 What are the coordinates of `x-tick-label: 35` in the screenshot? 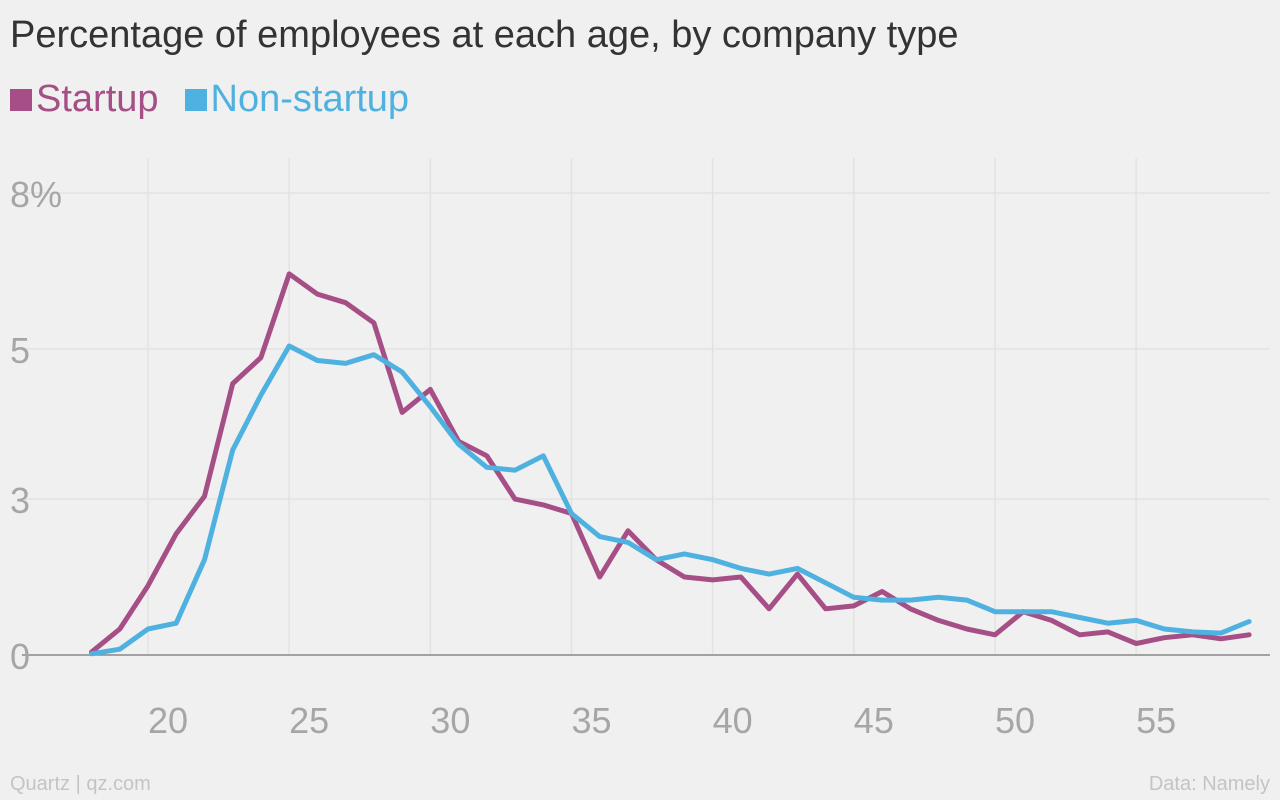 It's located at (591, 720).